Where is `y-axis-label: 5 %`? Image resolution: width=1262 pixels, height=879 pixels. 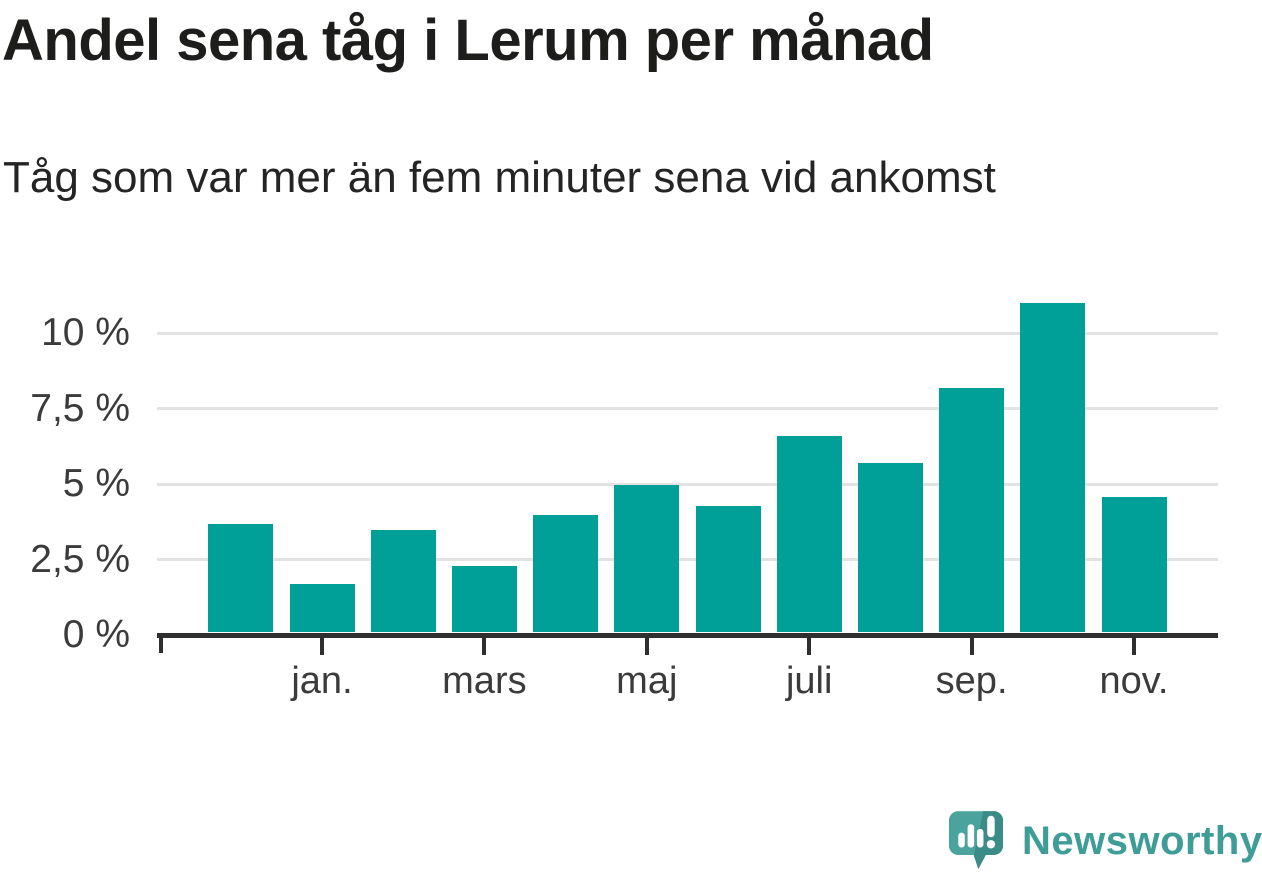
y-axis-label: 5 % is located at coordinates (96, 483).